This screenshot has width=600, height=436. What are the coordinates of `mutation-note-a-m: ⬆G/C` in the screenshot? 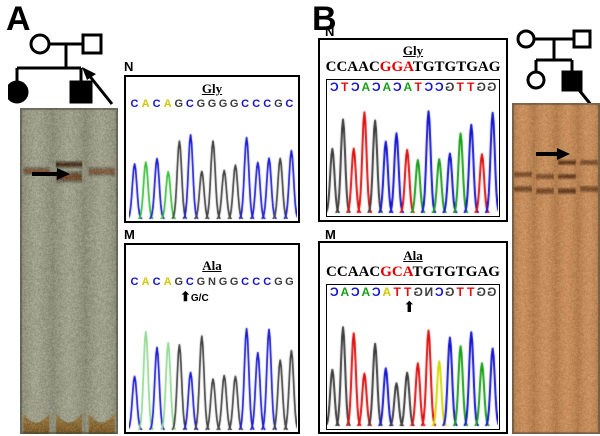 It's located at (194, 296).